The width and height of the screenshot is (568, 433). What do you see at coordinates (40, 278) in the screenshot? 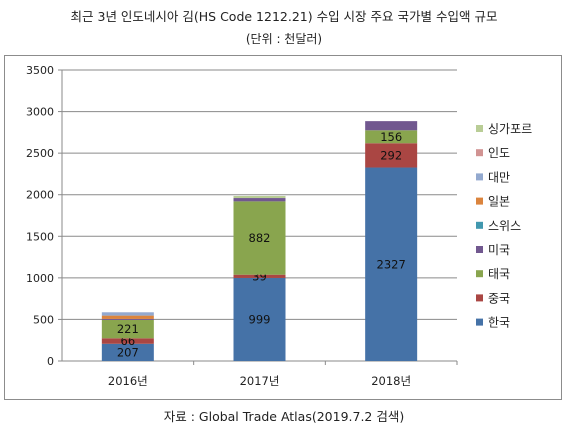
I see `y-tick-label: 1000` at bounding box center [40, 278].